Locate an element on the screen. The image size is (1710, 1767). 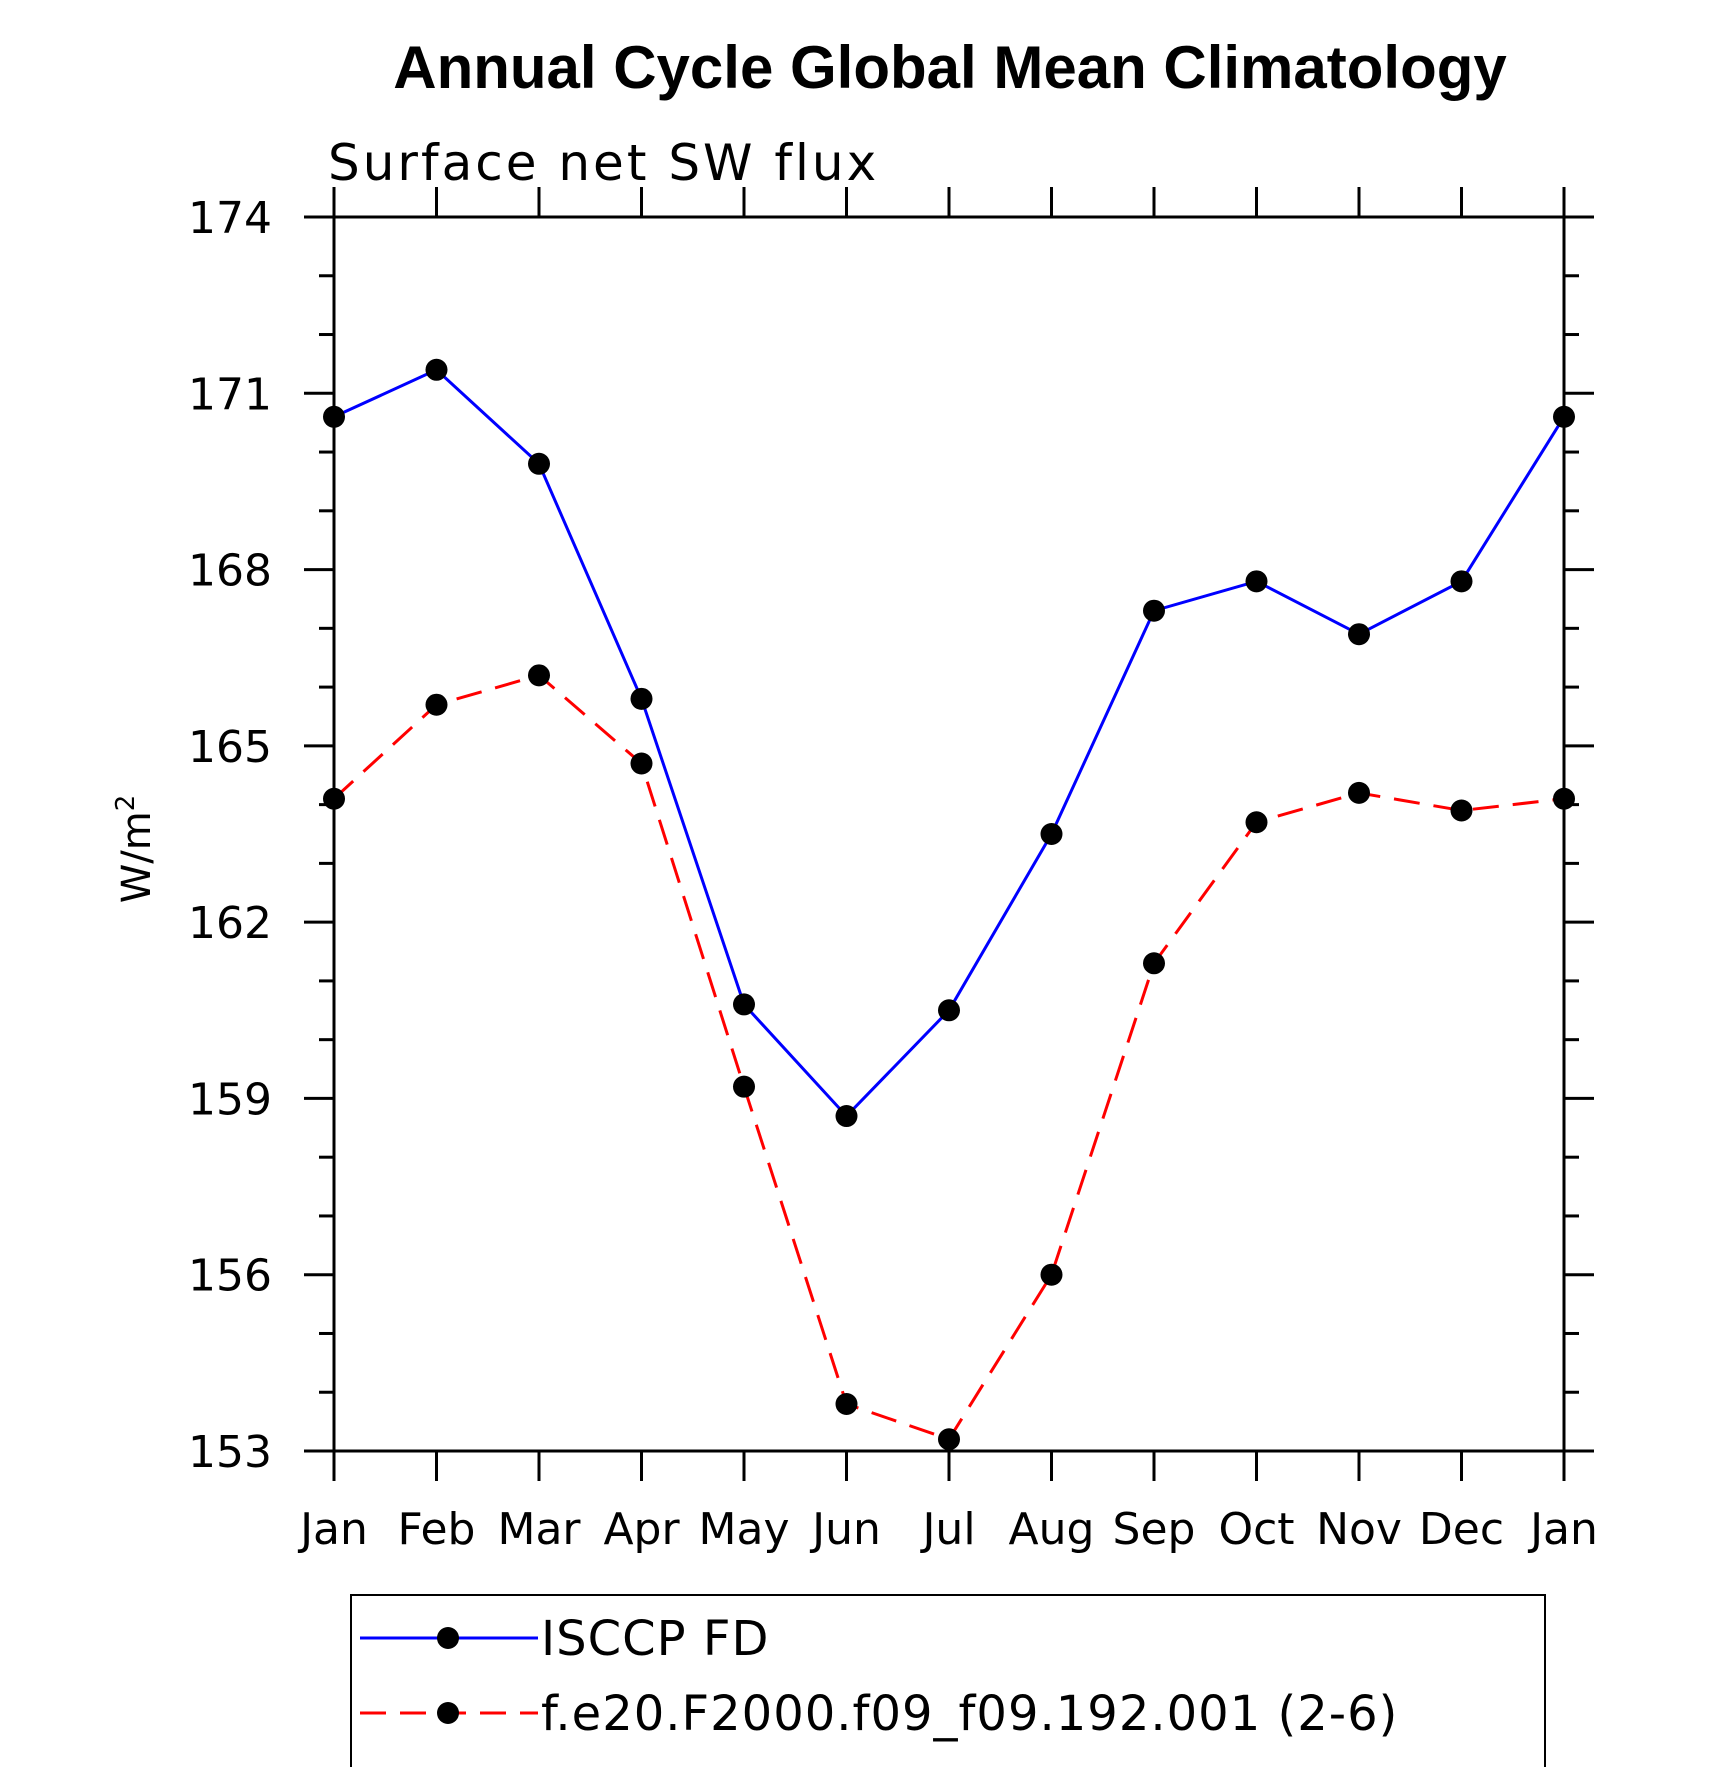
y-tick-label: 159 is located at coordinates (230, 1099).